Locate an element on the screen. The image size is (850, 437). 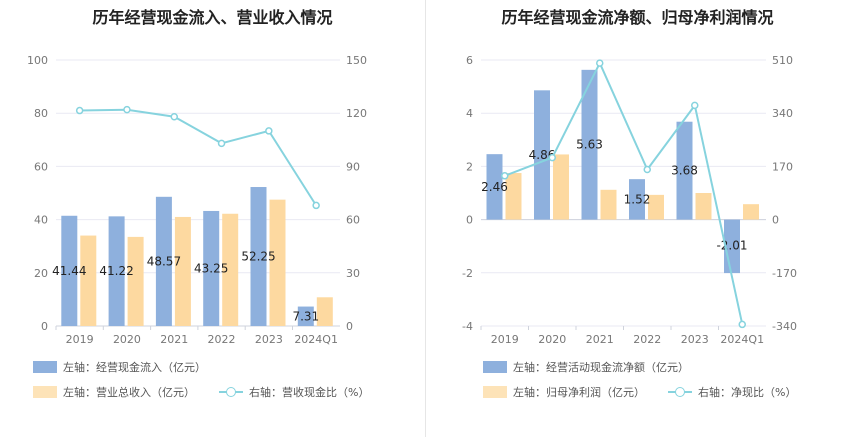
legend-item-net-cash-ratio: 右轴：净现比（%） is located at coordinates (732, 392).